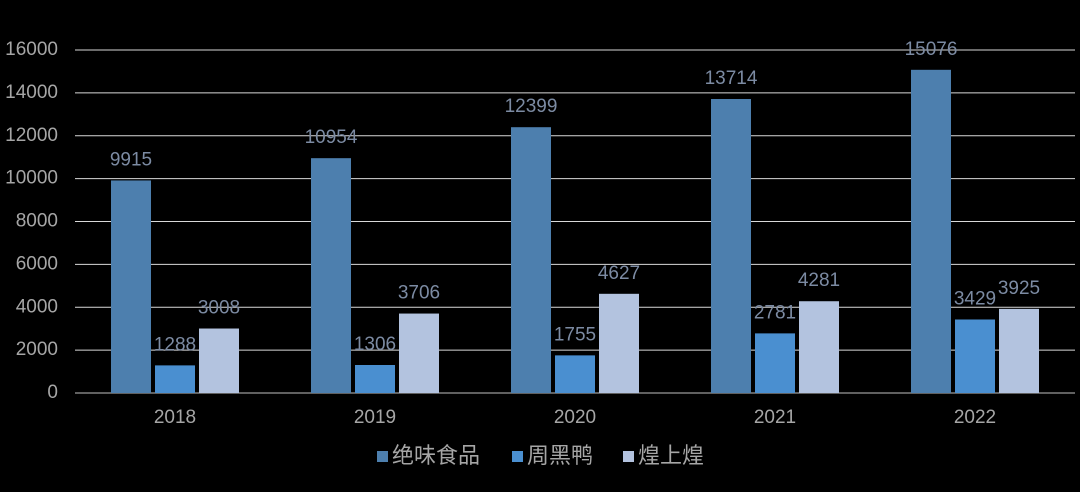  Describe the element at coordinates (1019, 288) in the screenshot. I see `value-label: 3925` at that location.